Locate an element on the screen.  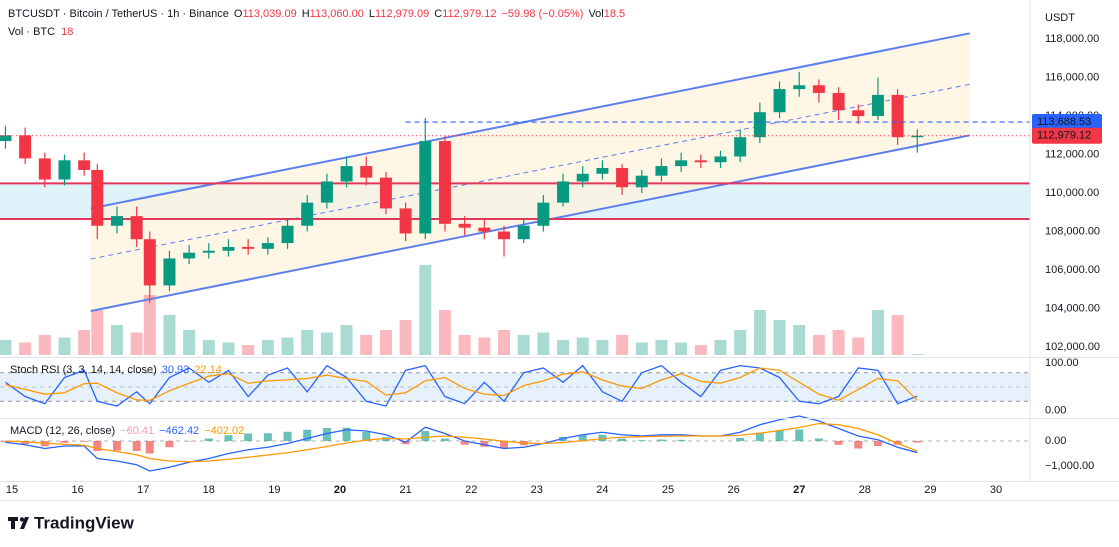
ohlc-value: 112,979.12 is located at coordinates (469, 14).